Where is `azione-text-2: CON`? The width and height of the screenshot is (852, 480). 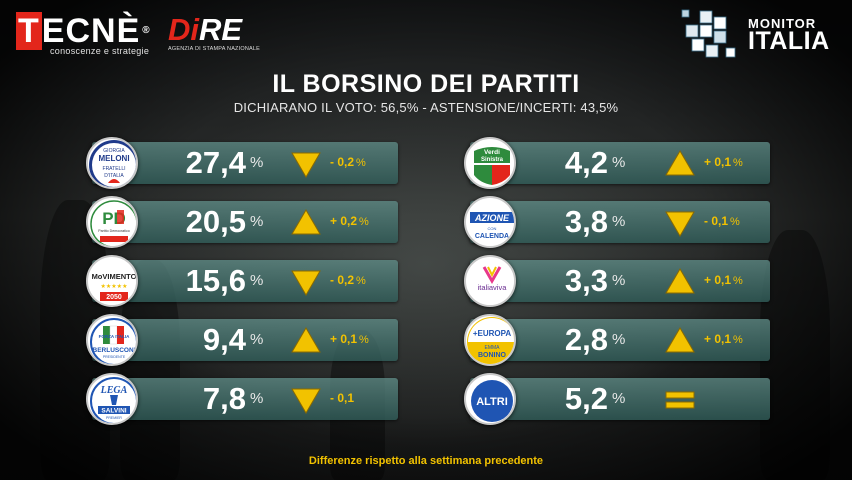 azione-text-2: CON is located at coordinates (492, 228).